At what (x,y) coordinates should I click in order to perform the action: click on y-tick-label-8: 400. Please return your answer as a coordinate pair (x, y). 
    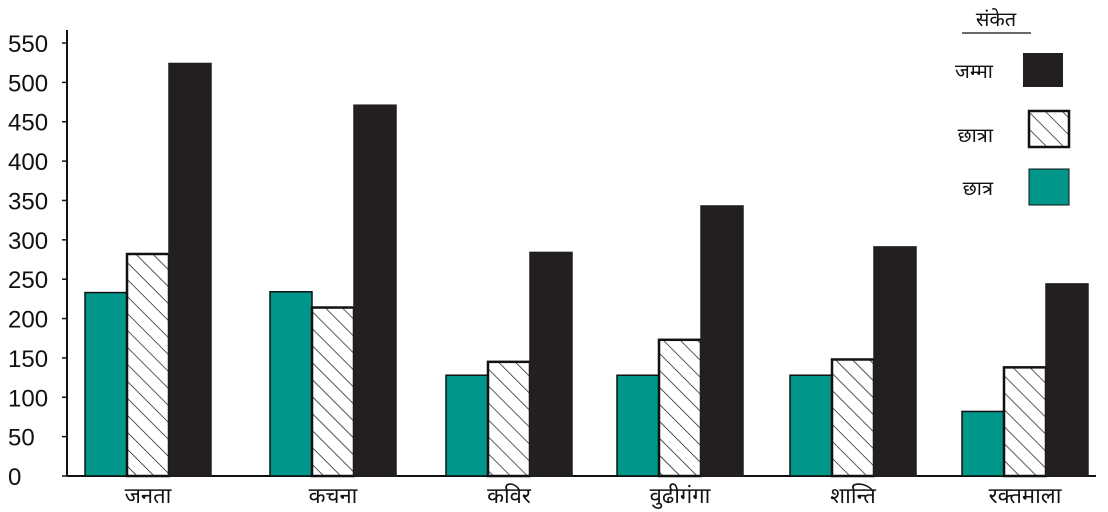
    Looking at the image, I should click on (28, 162).